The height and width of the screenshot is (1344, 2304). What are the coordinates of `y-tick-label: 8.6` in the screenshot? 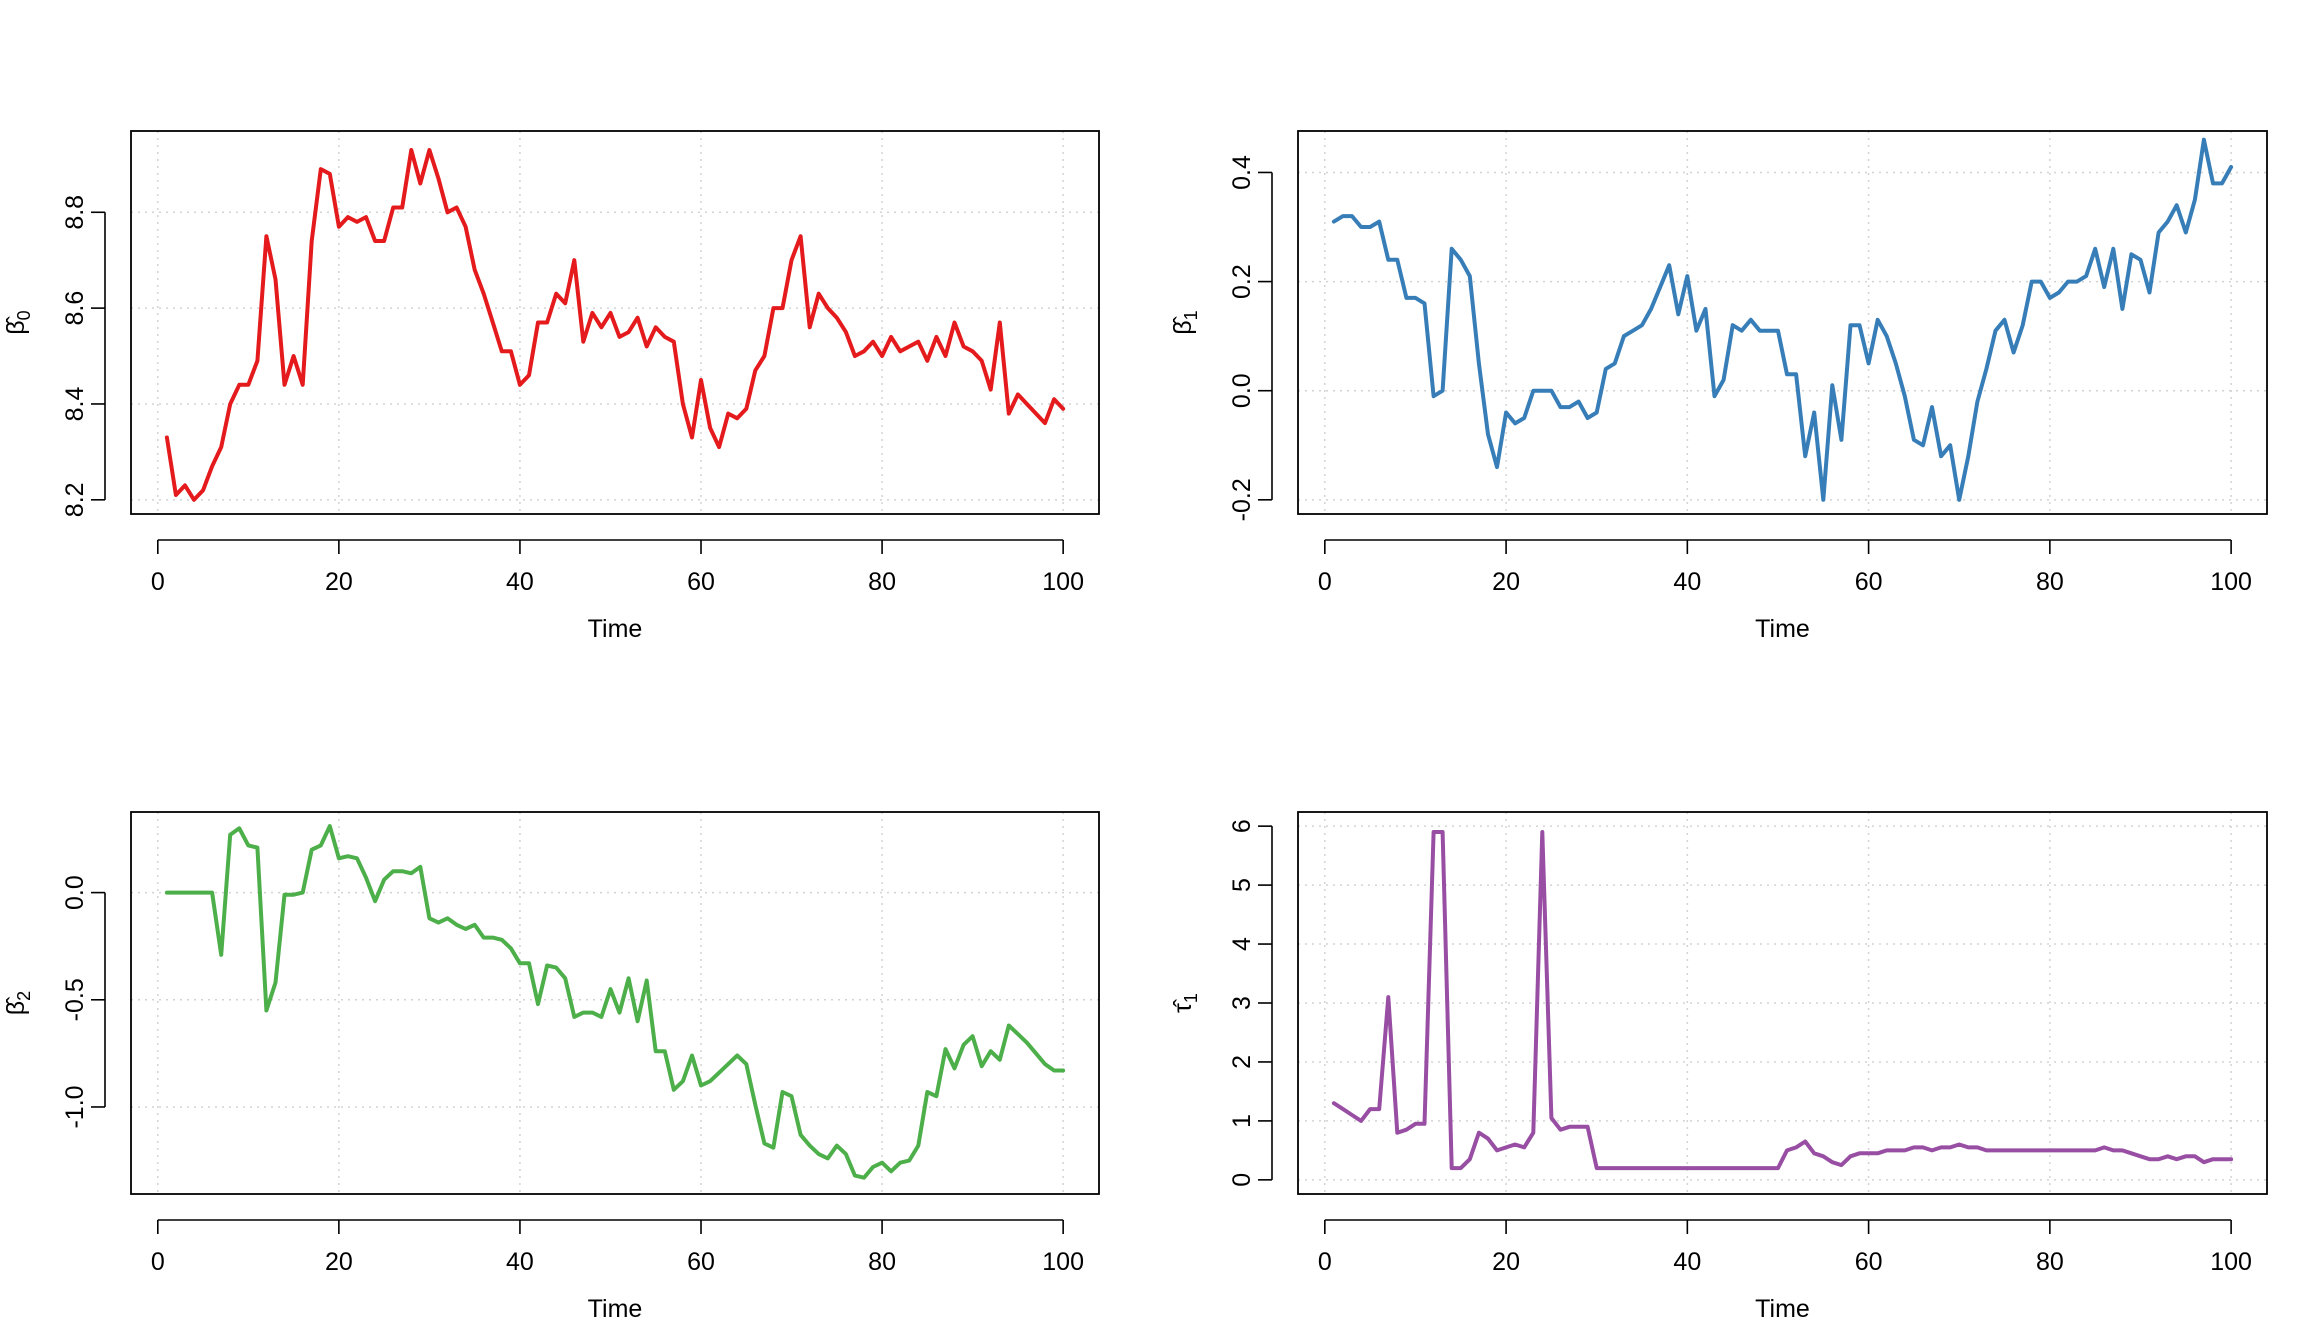 It's located at (75, 308).